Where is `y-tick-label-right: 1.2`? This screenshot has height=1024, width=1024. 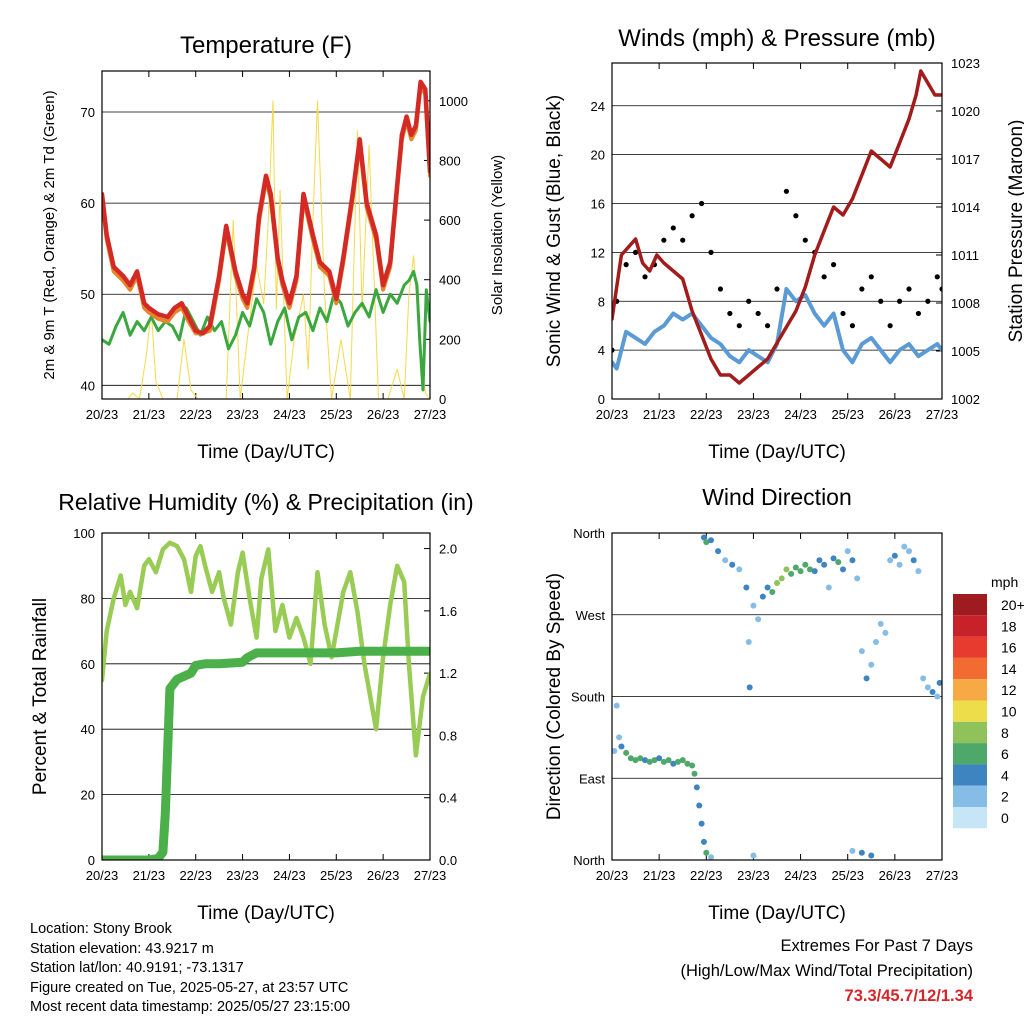 y-tick-label-right: 1.2 is located at coordinates (448, 673).